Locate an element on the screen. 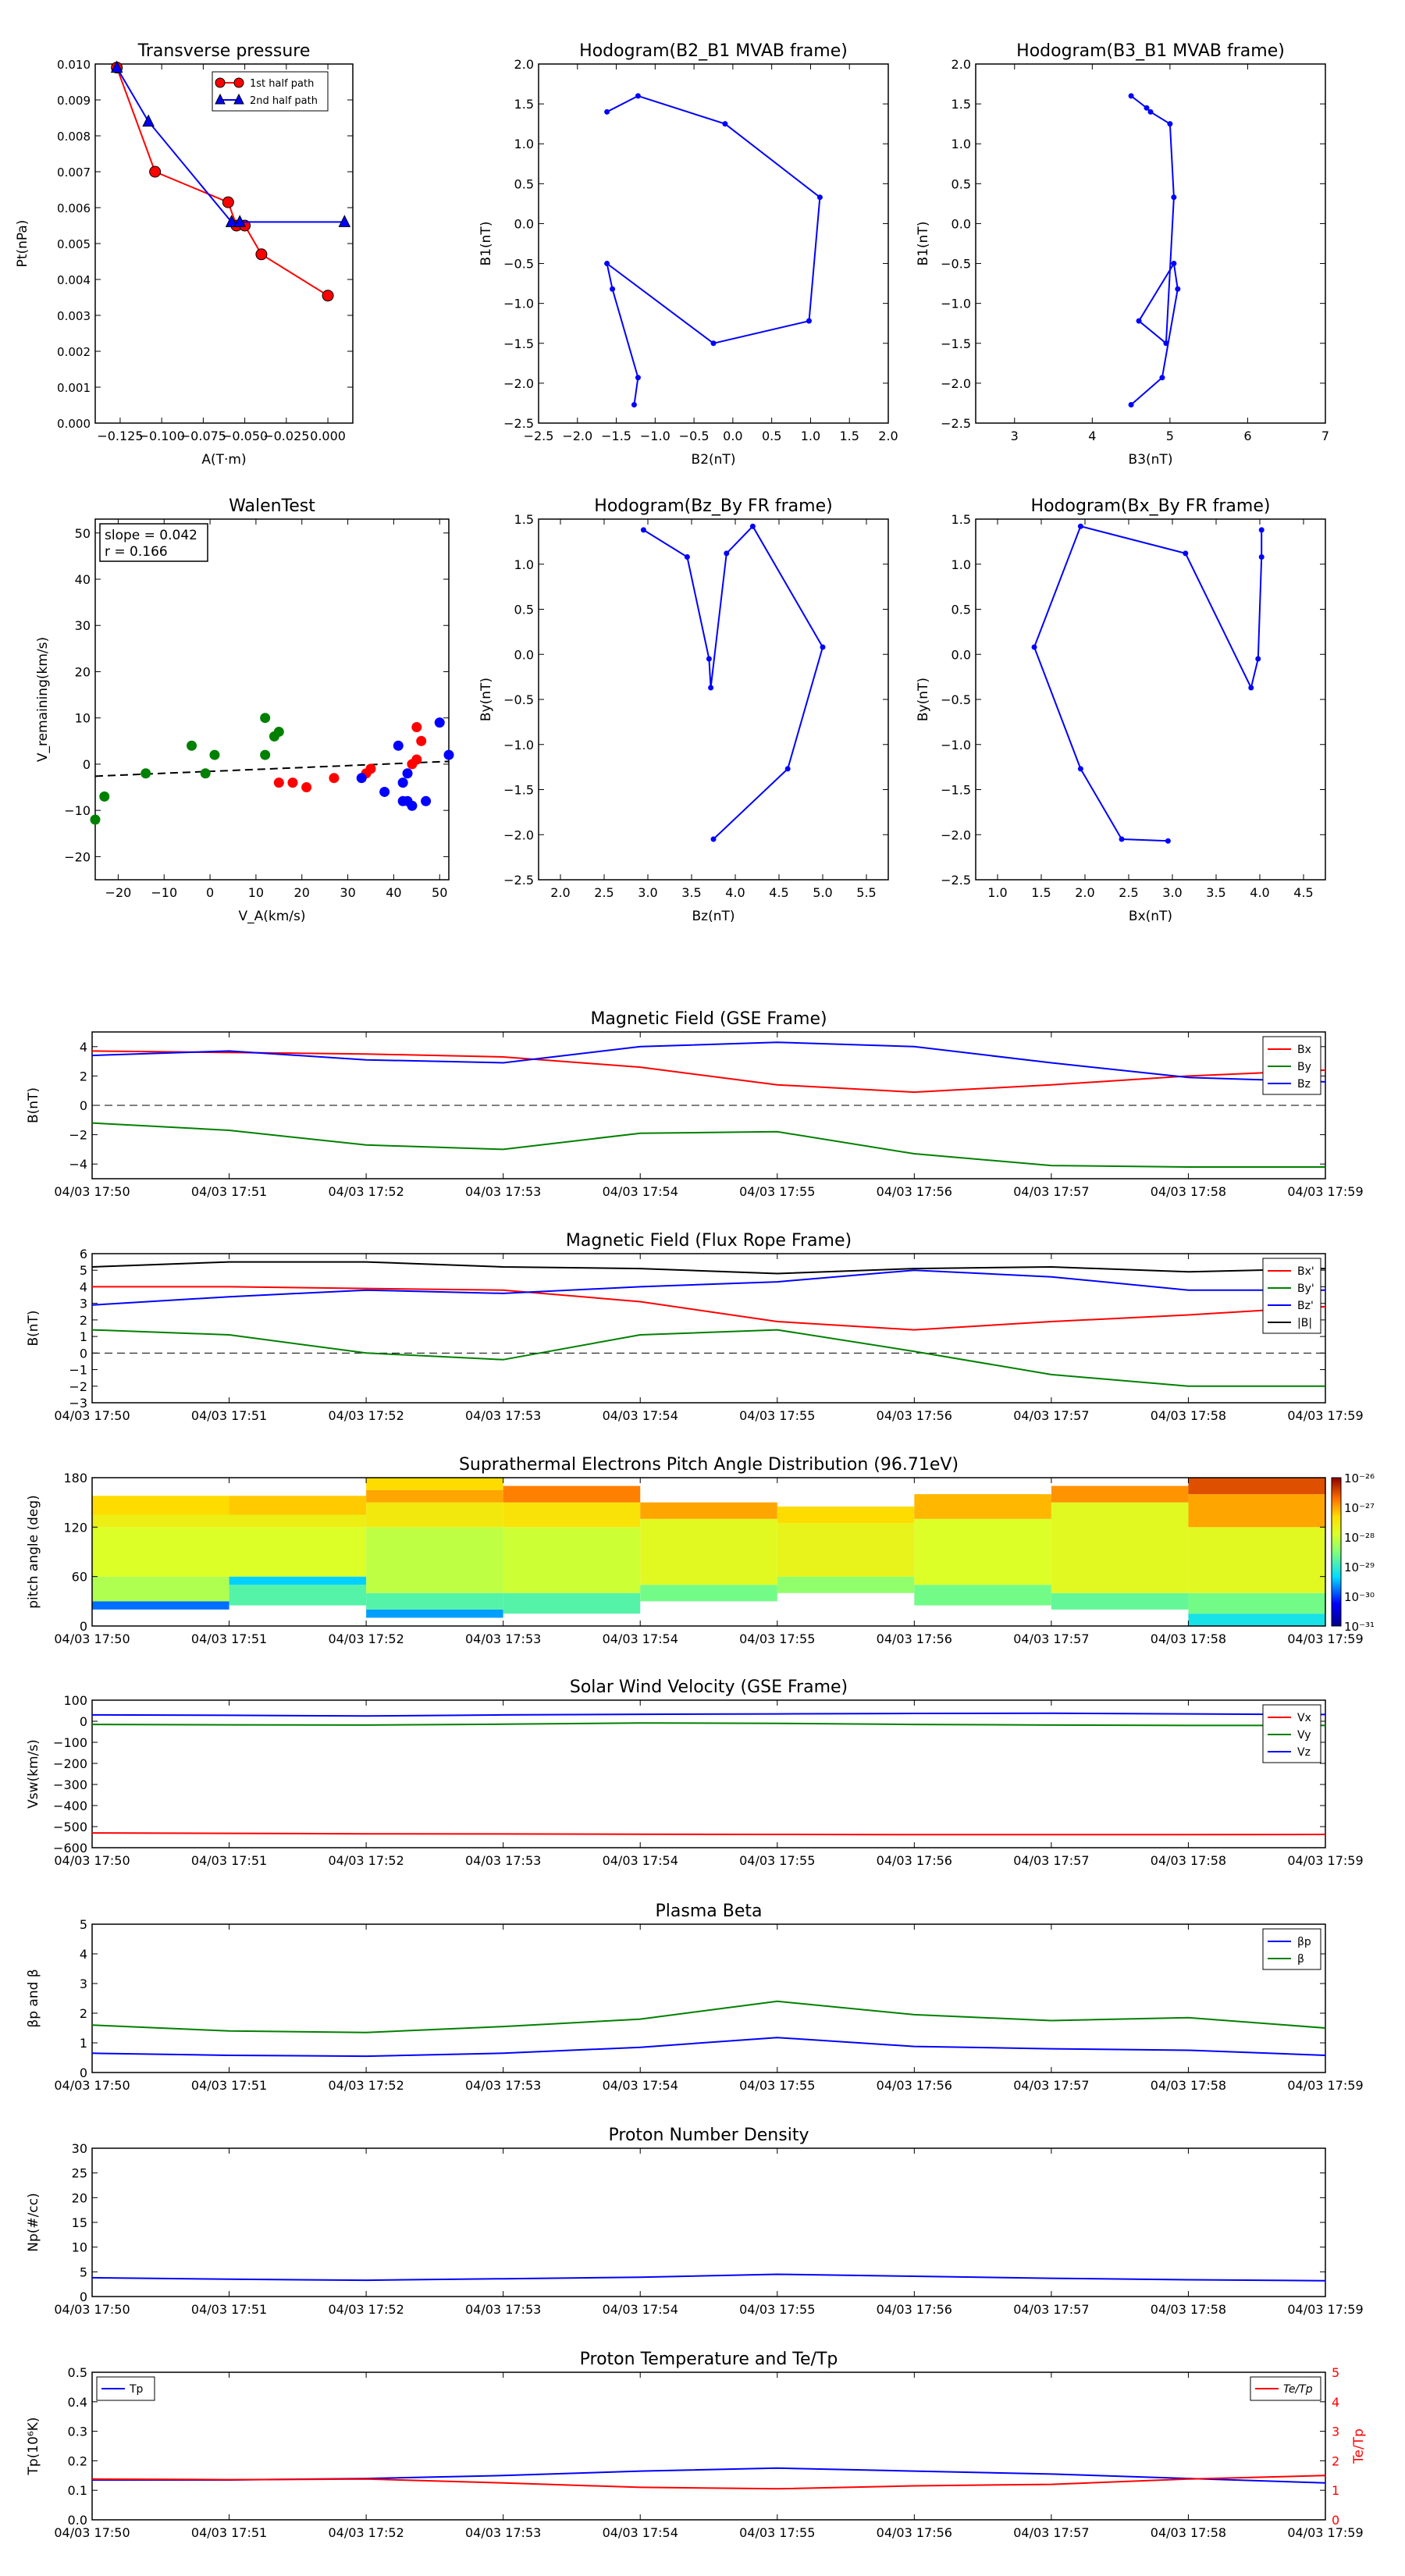  fit-line is located at coordinates (272, 768).